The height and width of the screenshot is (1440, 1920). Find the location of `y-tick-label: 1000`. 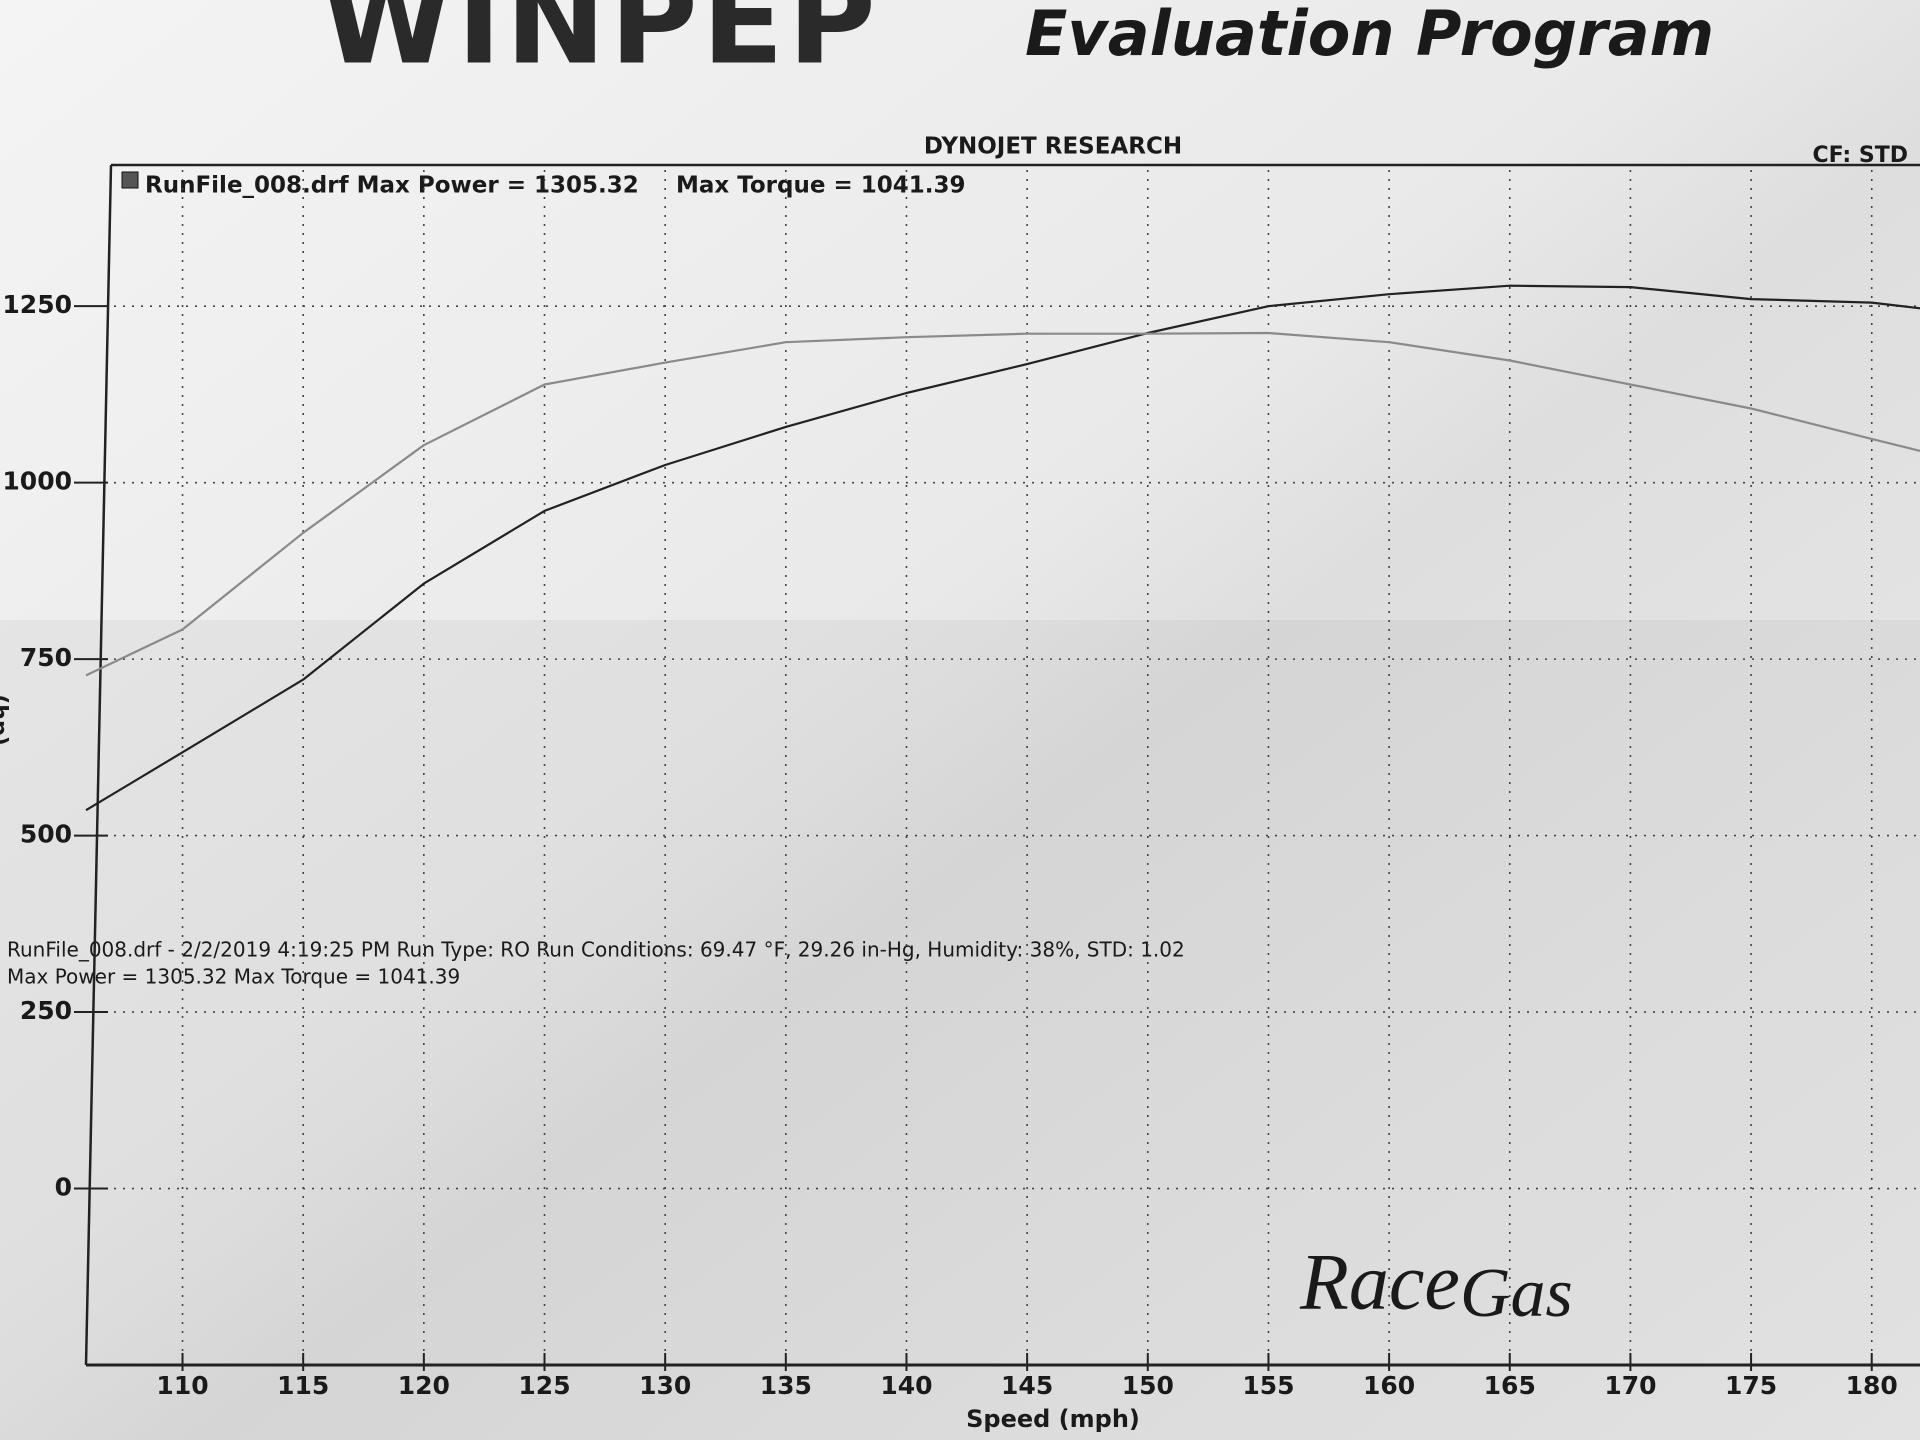

y-tick-label: 1000 is located at coordinates (37, 481).